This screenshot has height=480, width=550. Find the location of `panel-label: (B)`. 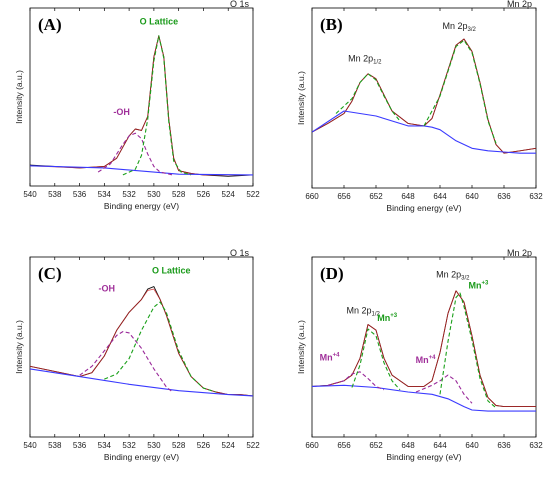

panel-label: (B) is located at coordinates (331, 24).